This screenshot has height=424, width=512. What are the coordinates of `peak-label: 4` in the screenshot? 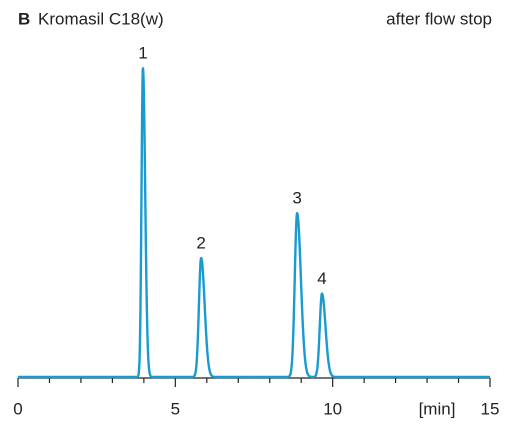 It's located at (321, 278).